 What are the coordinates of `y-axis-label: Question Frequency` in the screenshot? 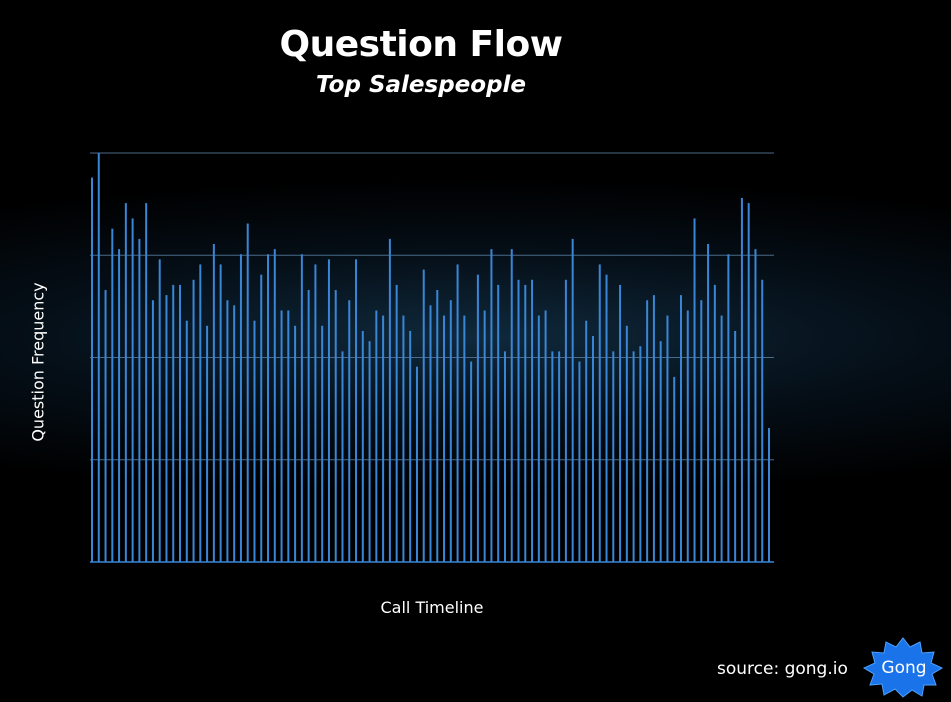 It's located at (38, 362).